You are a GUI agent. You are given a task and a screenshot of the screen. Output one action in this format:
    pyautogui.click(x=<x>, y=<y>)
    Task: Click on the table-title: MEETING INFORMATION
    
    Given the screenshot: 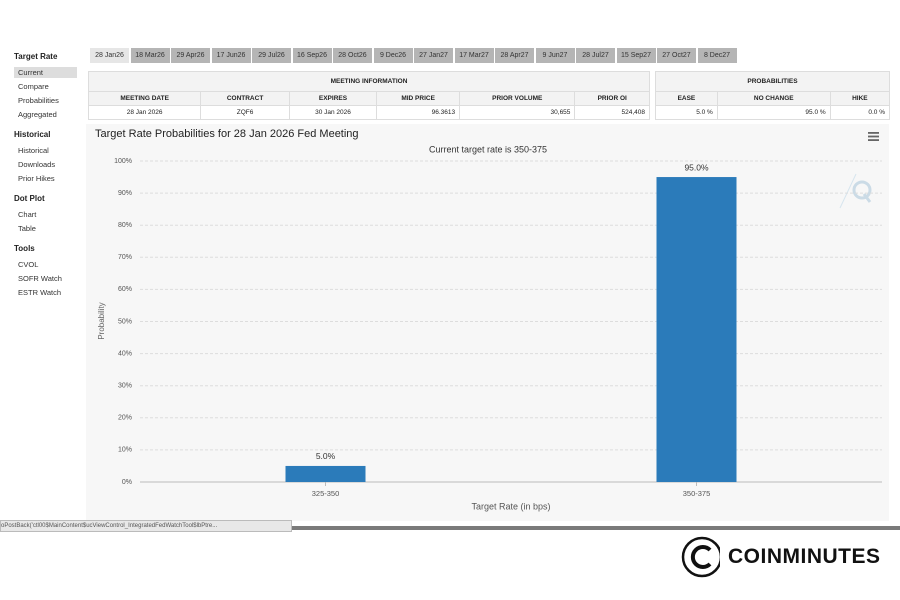 What is the action you would take?
    pyautogui.click(x=369, y=81)
    